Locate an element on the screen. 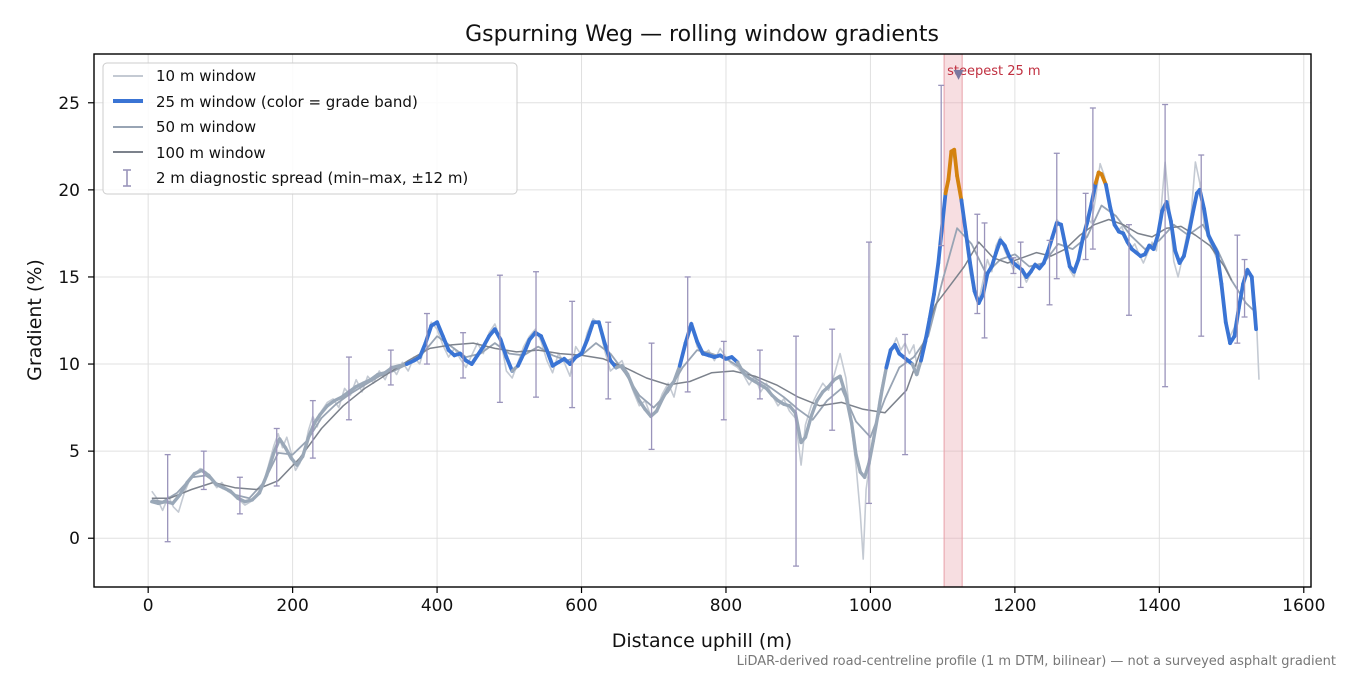  x-tick-label: 0 is located at coordinates (148, 606).